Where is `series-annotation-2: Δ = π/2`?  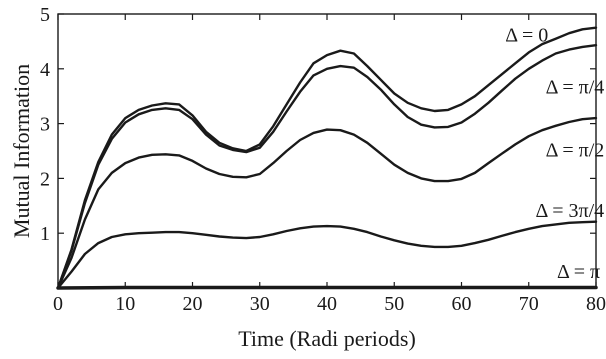
series-annotation-2: Δ = π/2 is located at coordinates (575, 150).